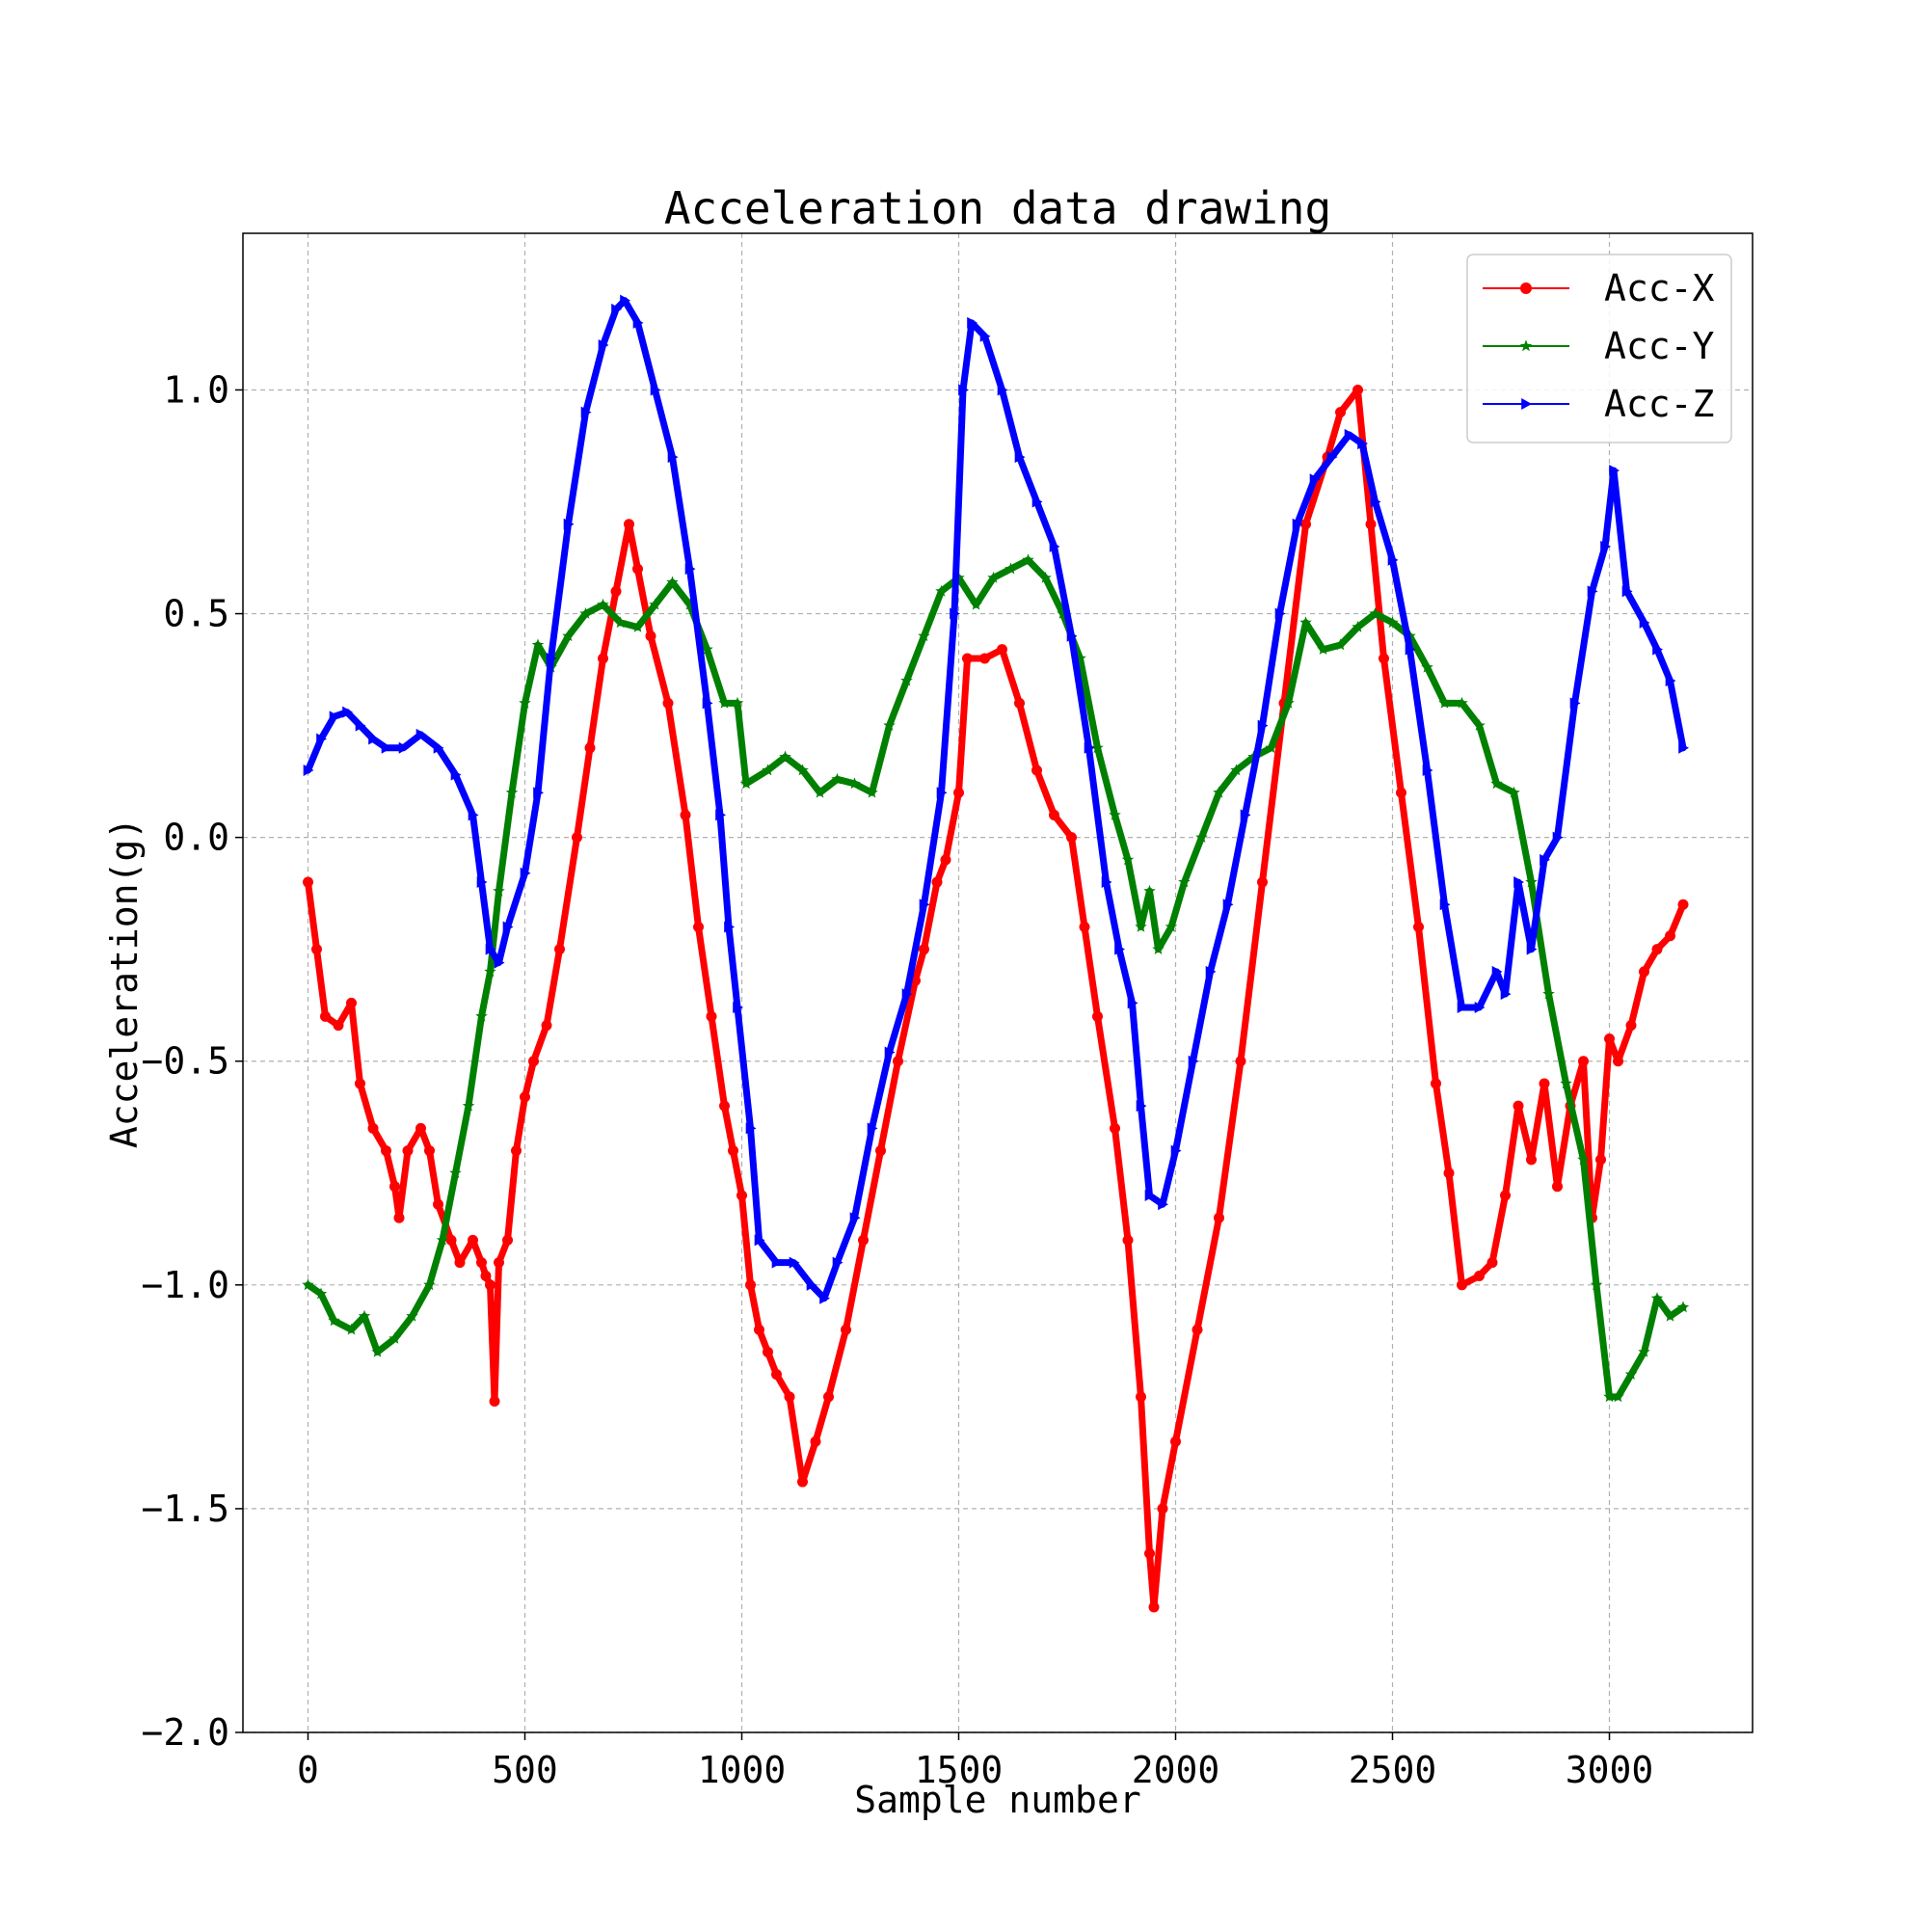 The width and height of the screenshot is (1928, 1932). Describe the element at coordinates (125, 983) in the screenshot. I see `y-axis-title: Acceleration(g)` at that location.